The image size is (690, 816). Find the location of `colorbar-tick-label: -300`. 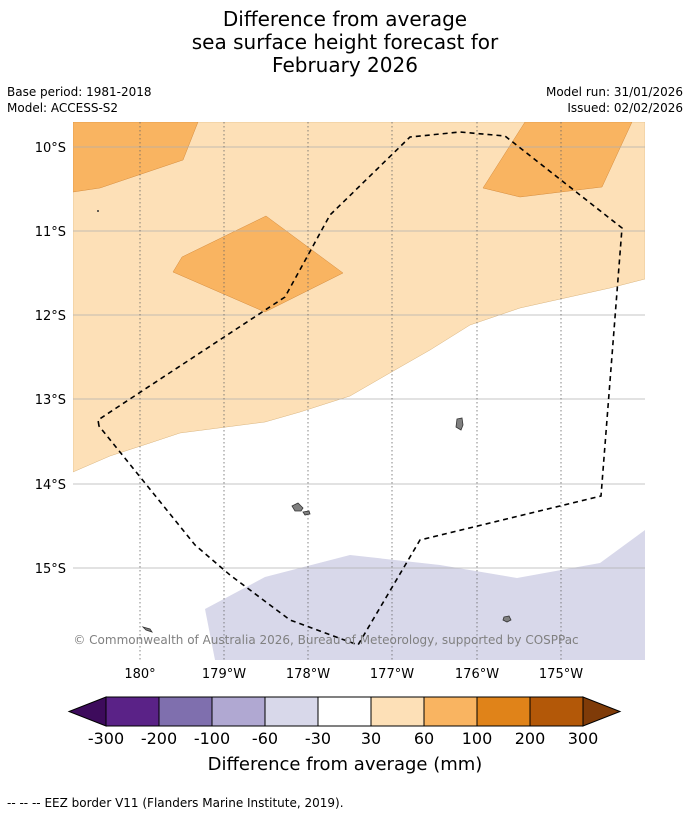

colorbar-tick-label: -300 is located at coordinates (106, 738).